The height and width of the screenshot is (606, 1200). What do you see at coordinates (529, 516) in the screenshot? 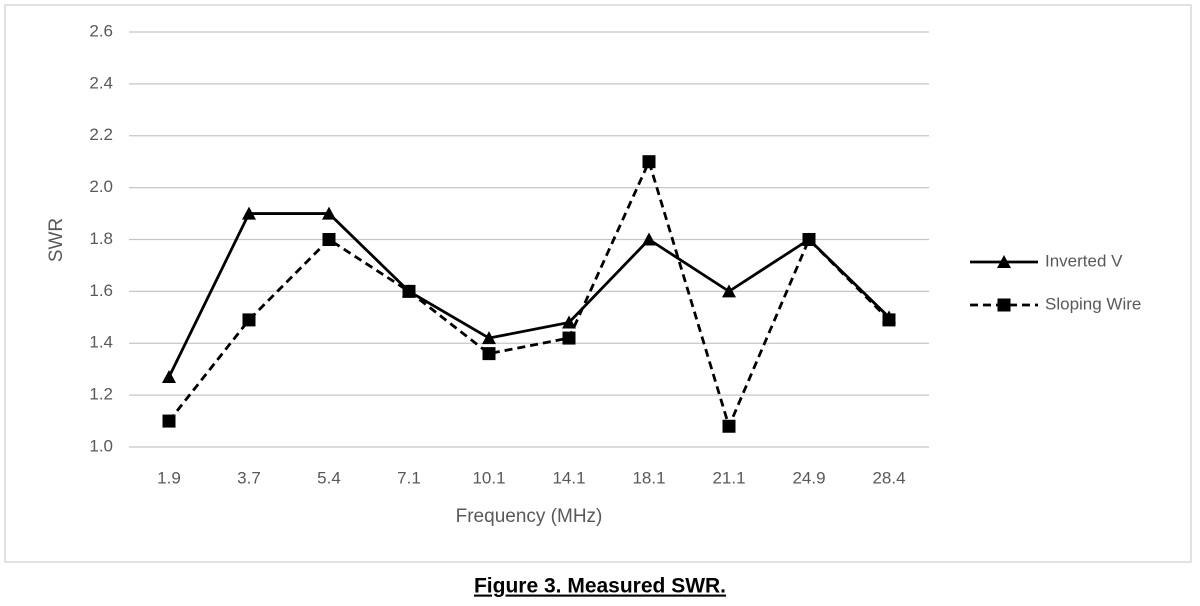
I see `x-axis-label: Frequency (MHz)` at bounding box center [529, 516].